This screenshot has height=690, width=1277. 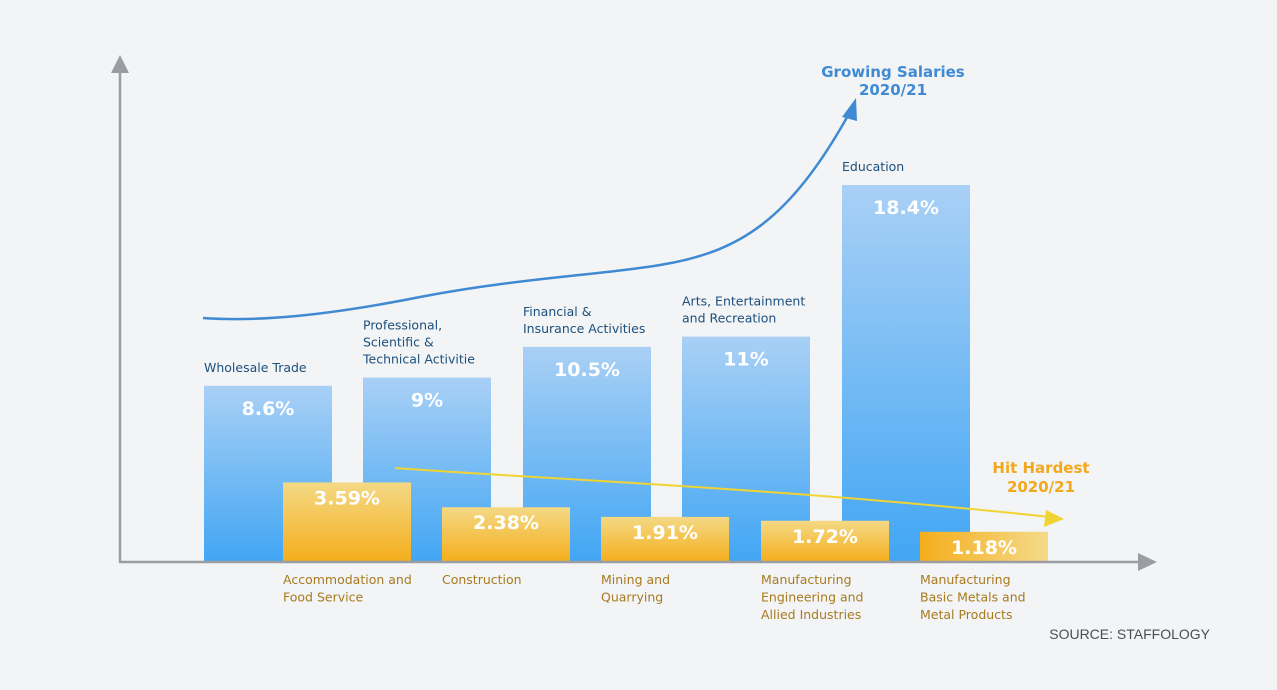 What do you see at coordinates (632, 597) in the screenshot?
I see `hit-hardest-category-label: Quarrying` at bounding box center [632, 597].